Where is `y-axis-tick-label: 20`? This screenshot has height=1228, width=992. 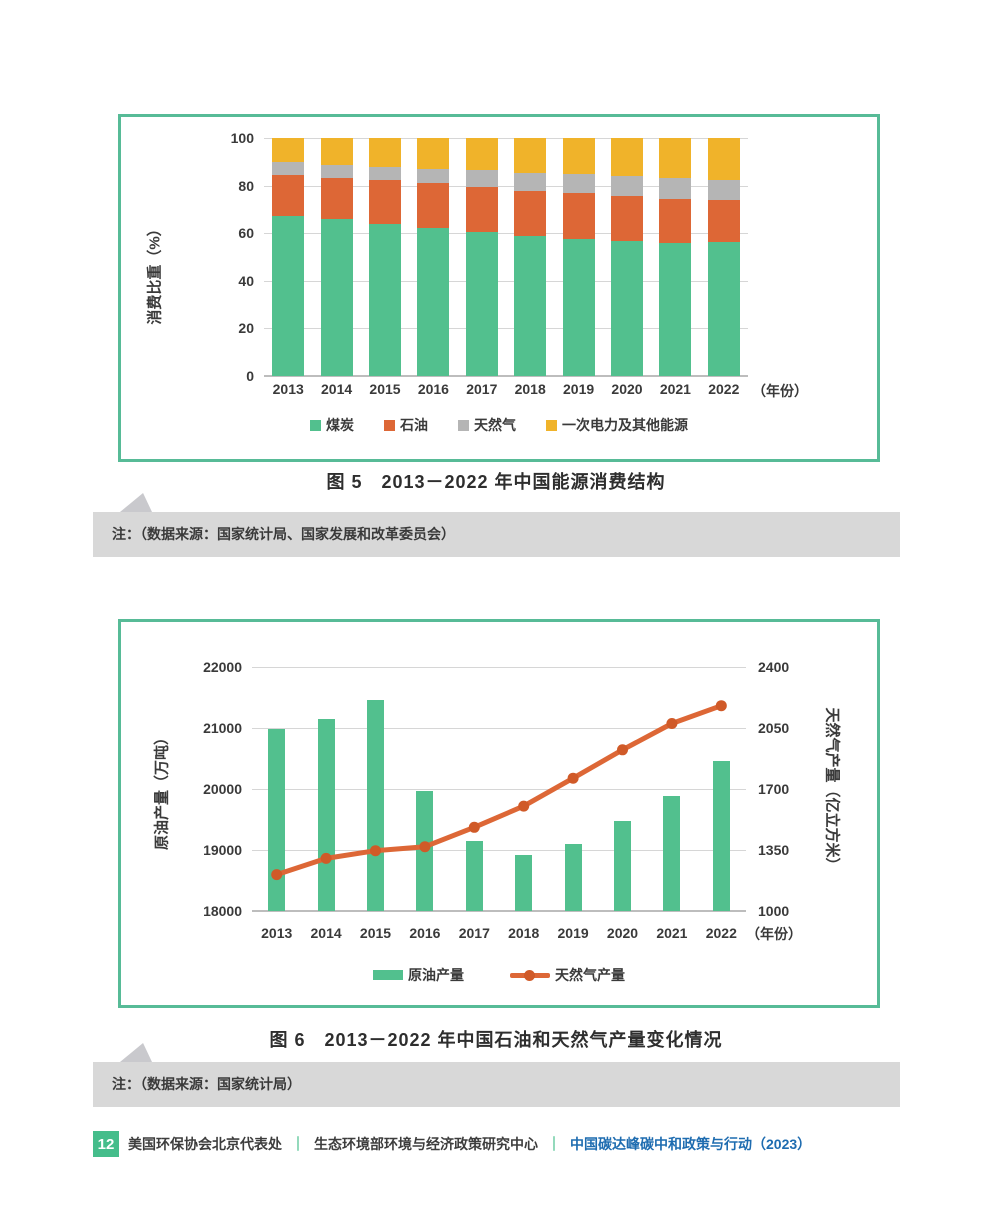 y-axis-tick-label: 20 is located at coordinates (246, 328).